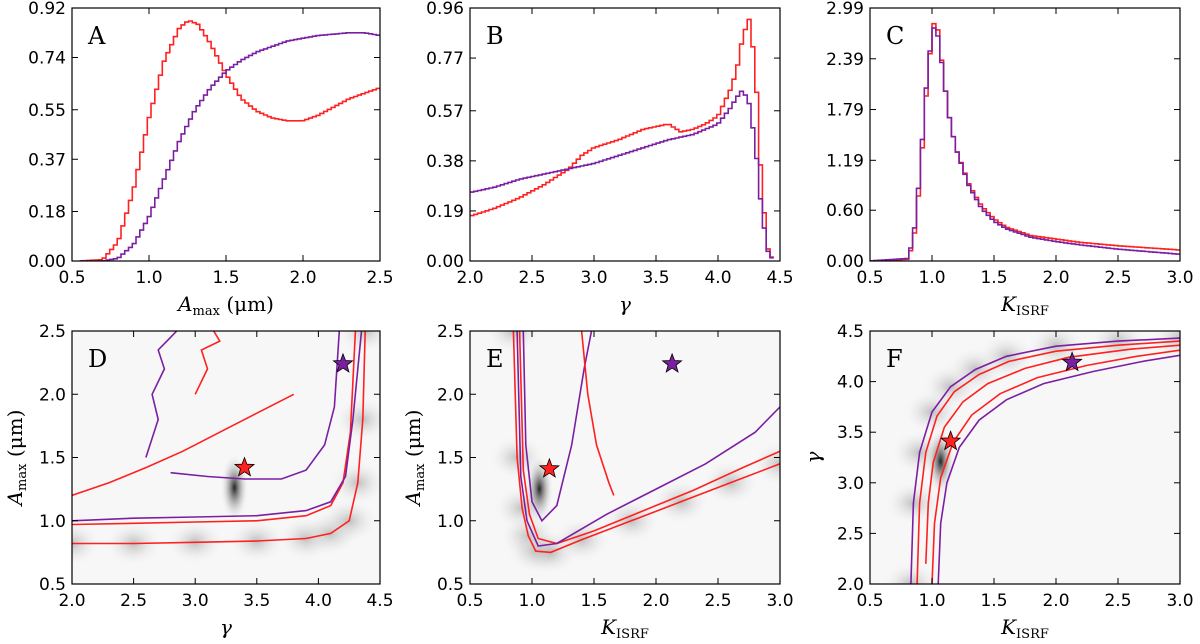 The height and width of the screenshot is (644, 1200). I want to click on y-tick-label: 2.39, so click(845, 60).